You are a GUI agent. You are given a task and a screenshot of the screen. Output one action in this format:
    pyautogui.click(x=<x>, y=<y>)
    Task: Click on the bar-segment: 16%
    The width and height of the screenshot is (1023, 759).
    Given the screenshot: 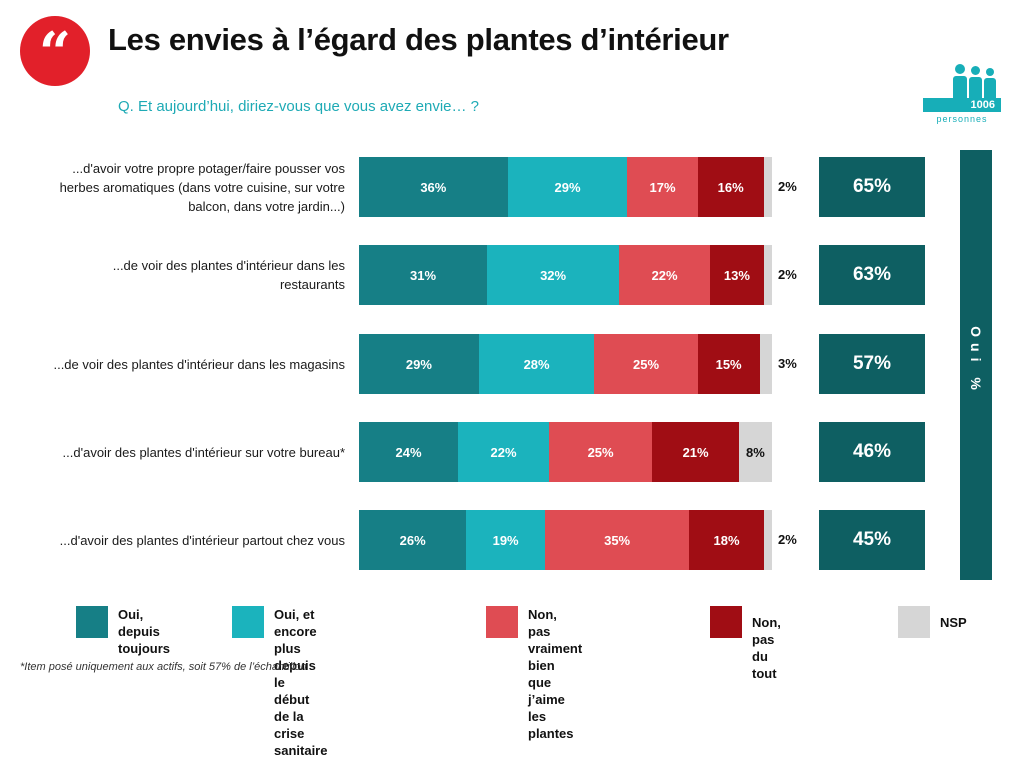 What is the action you would take?
    pyautogui.click(x=730, y=187)
    